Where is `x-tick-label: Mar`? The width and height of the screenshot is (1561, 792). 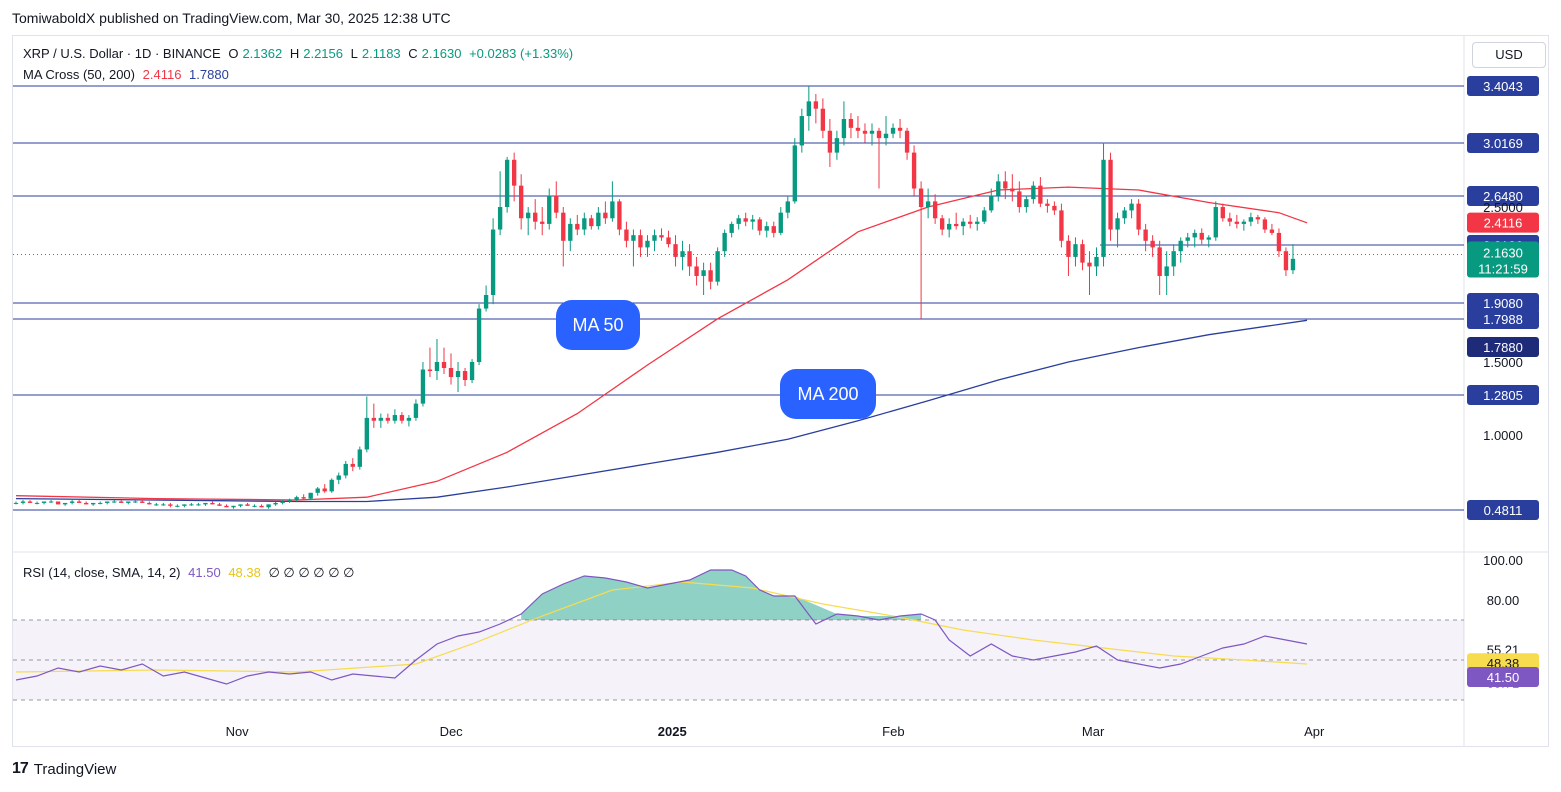
x-tick-label: Mar is located at coordinates (1093, 731).